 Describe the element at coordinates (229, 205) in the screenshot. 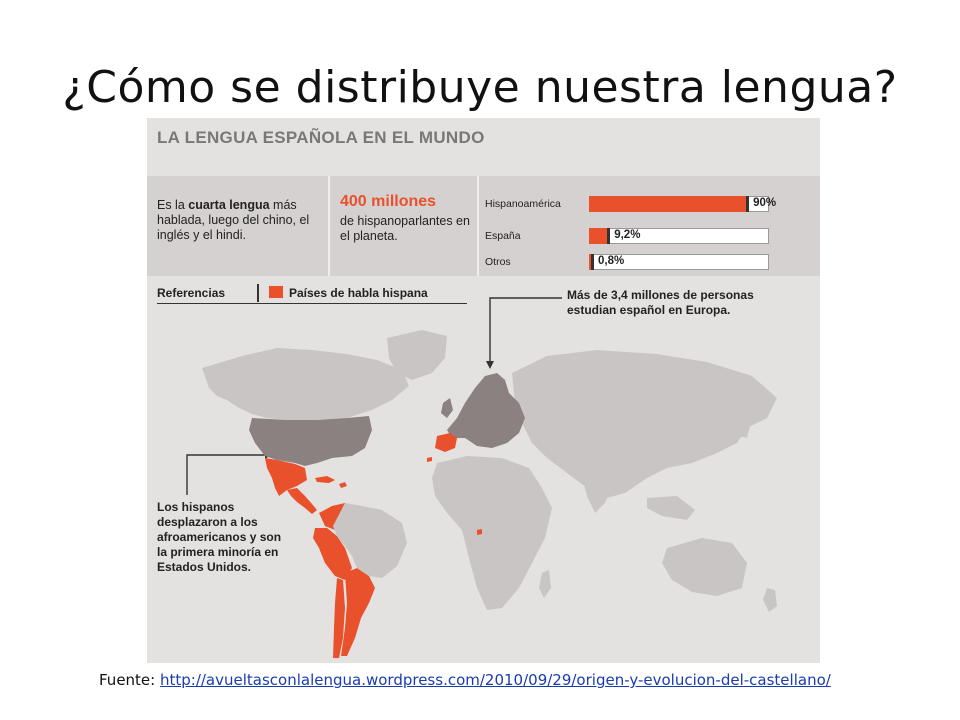

I see `ranking-highlight: cuarta lengua` at that location.